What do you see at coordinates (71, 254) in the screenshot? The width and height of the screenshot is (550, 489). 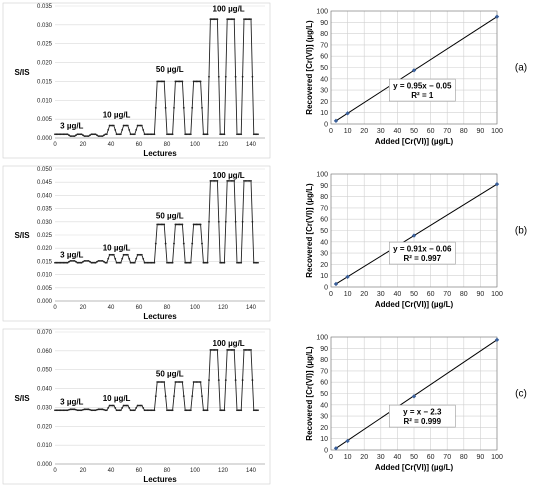 I see `signal-concentration-label: 3 µg/L` at bounding box center [71, 254].